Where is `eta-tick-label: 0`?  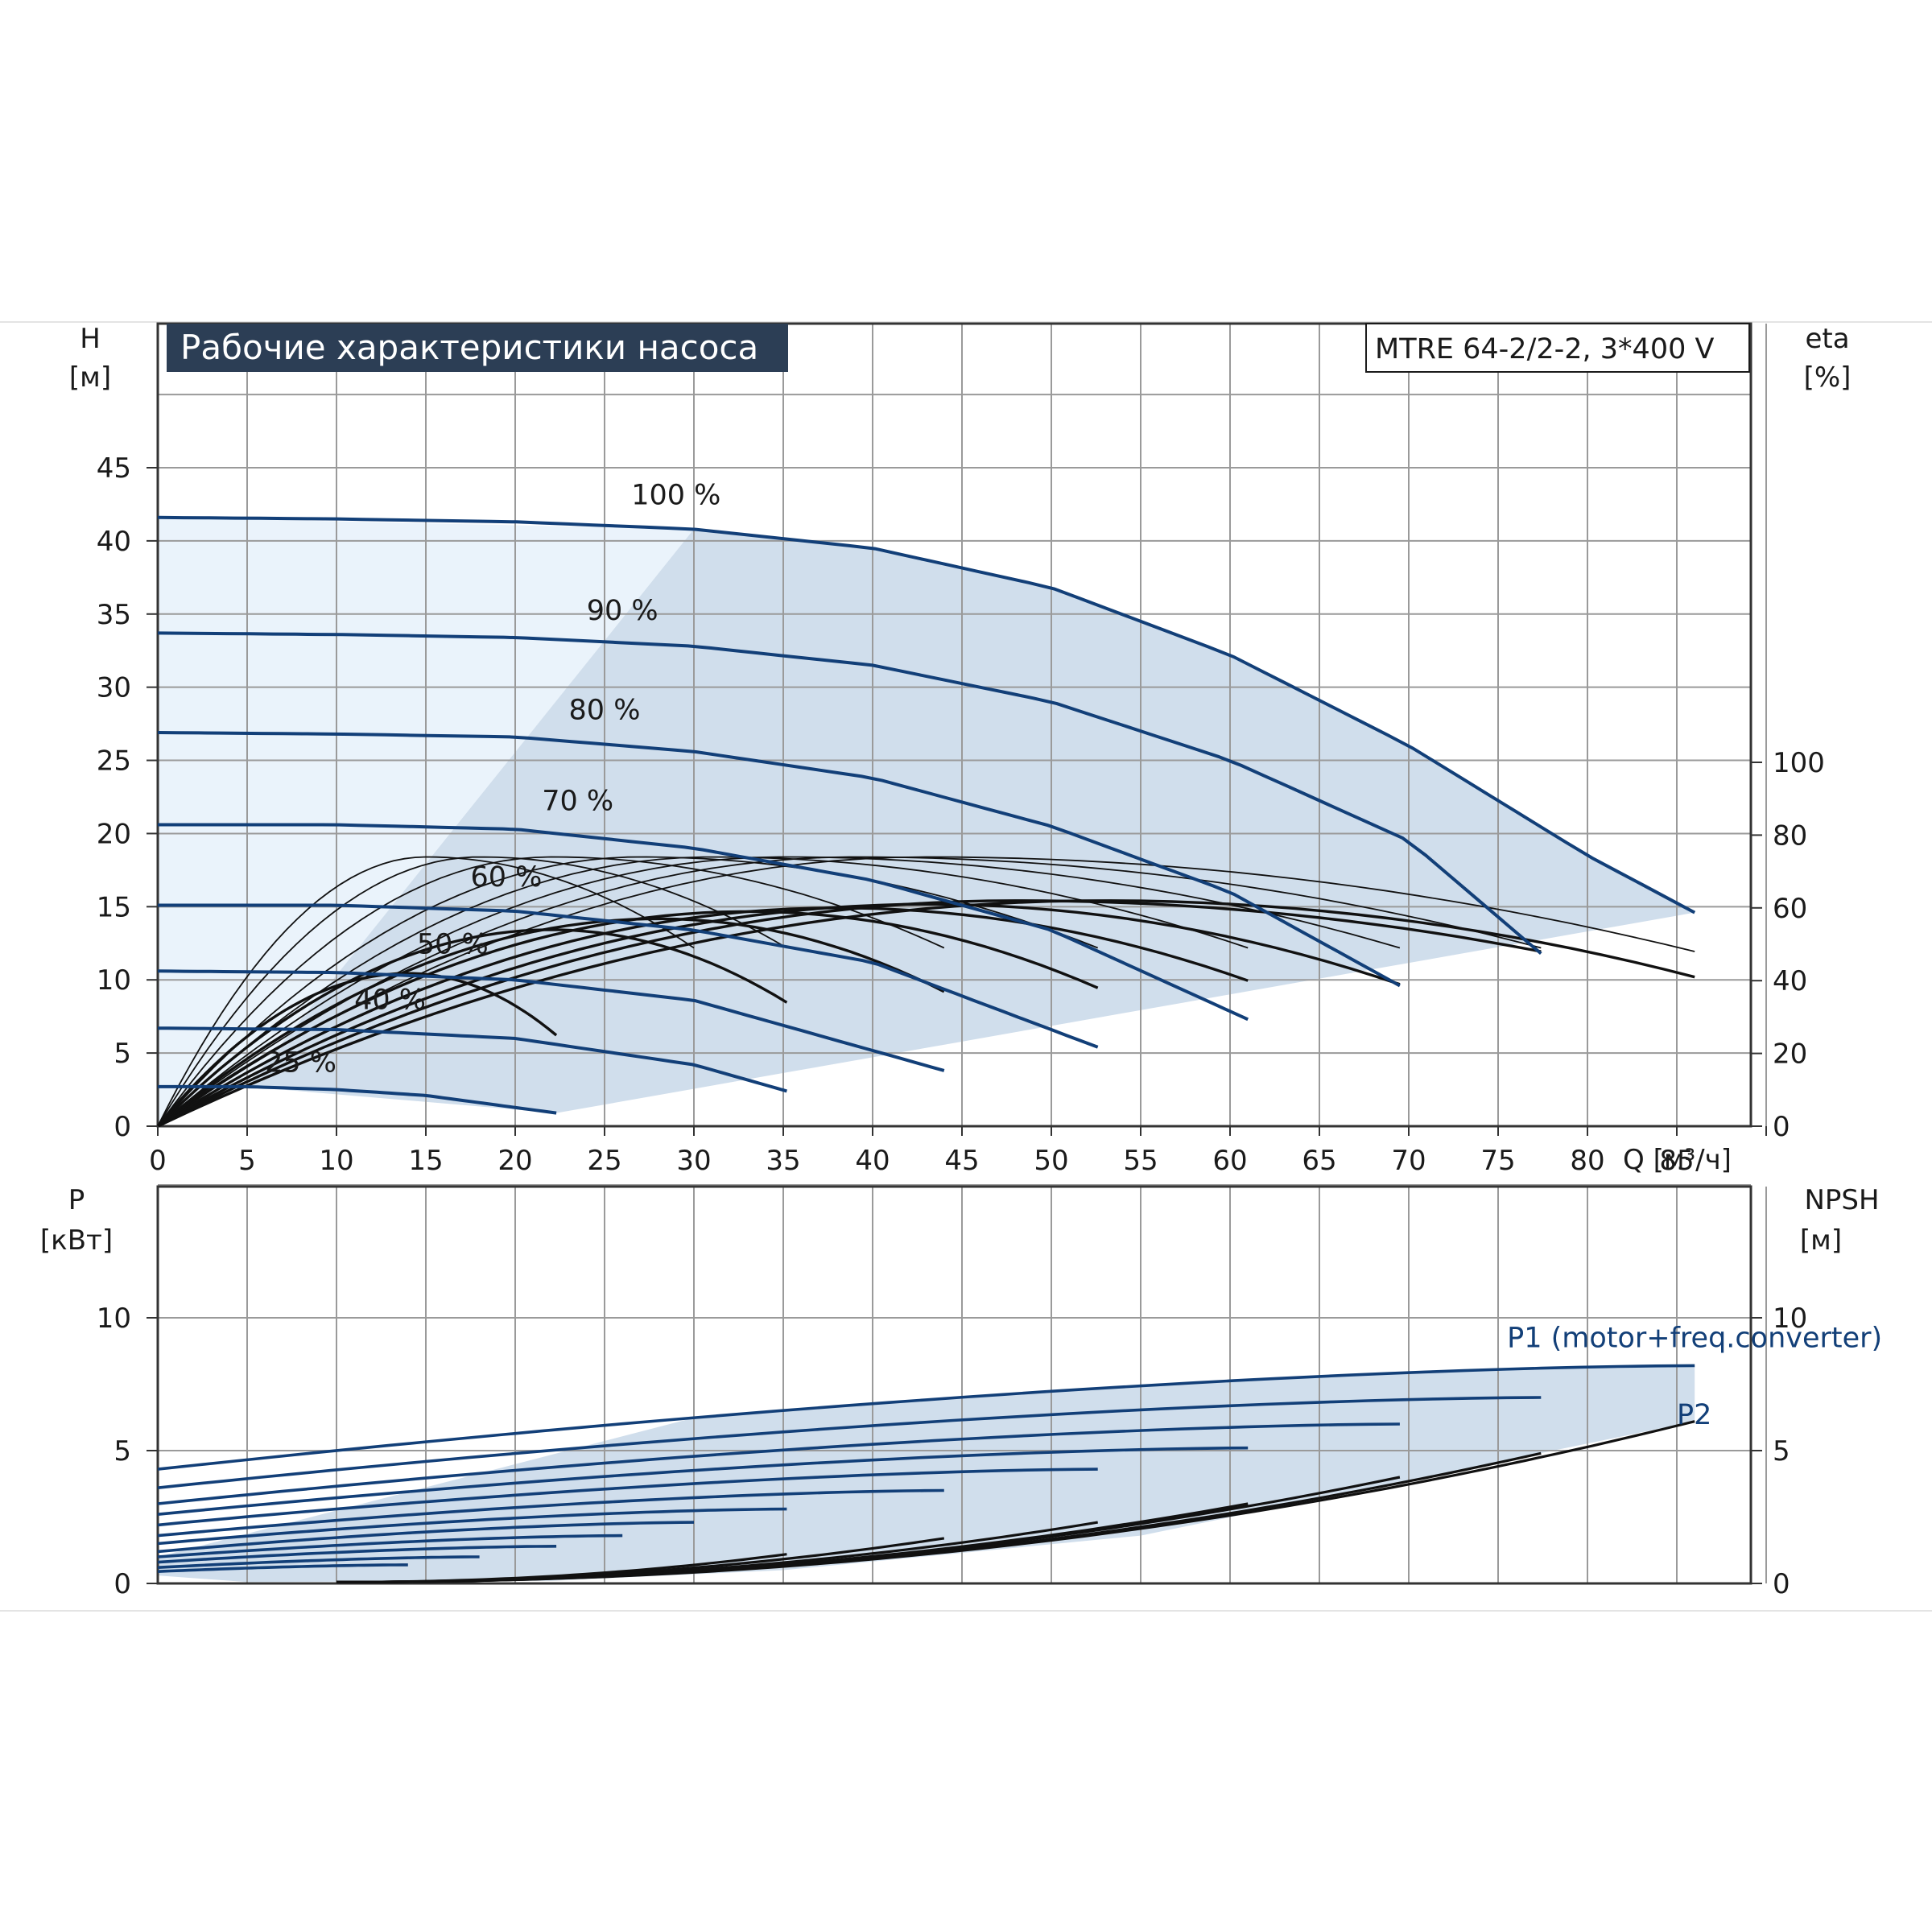 eta-tick-label: 0 is located at coordinates (1781, 1127).